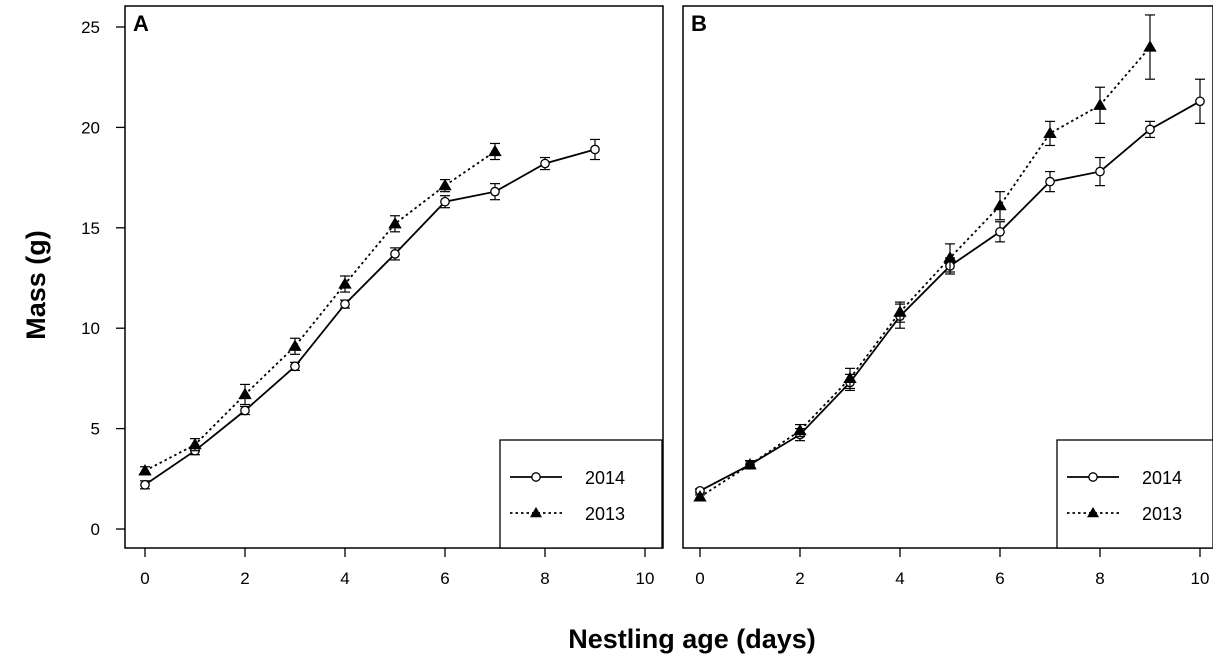 The image size is (1213, 663). I want to click on y-axis-title: Mass (g), so click(36, 285).